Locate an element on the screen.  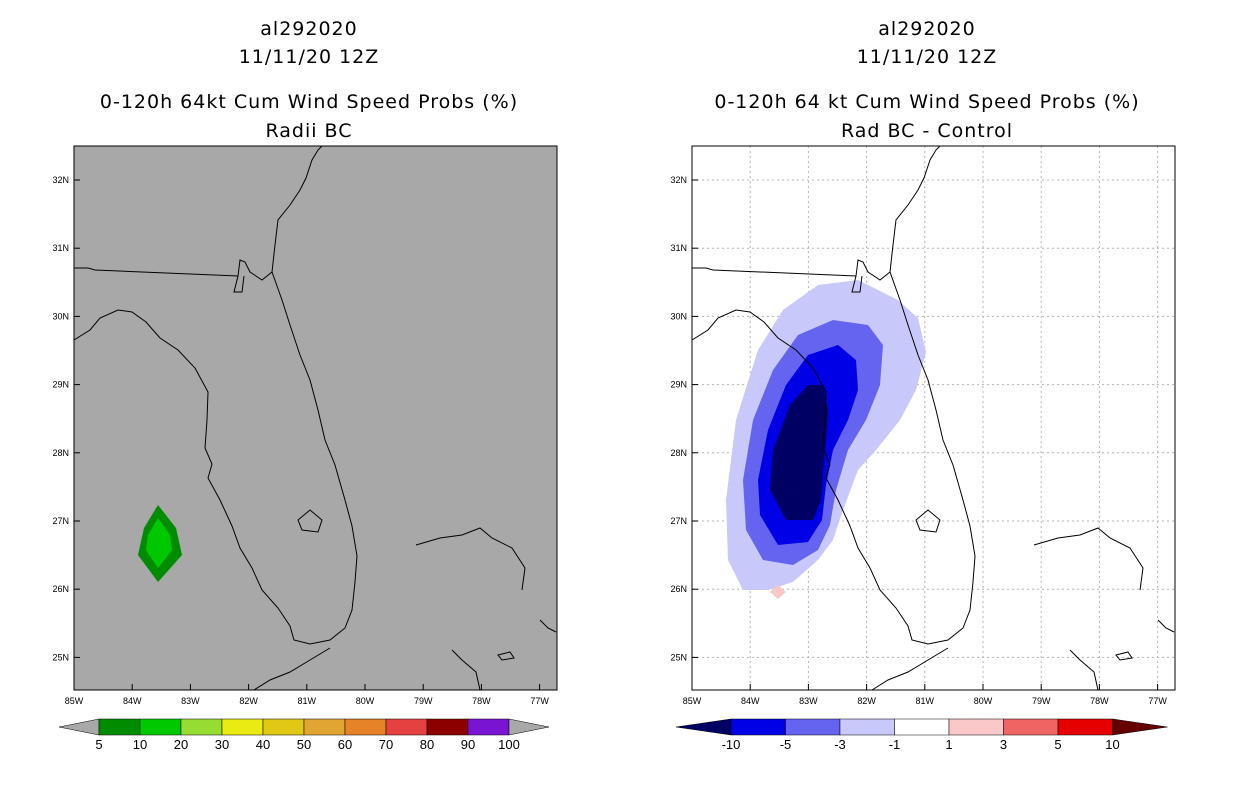
left-lat-label: 25N is located at coordinates (60, 657).